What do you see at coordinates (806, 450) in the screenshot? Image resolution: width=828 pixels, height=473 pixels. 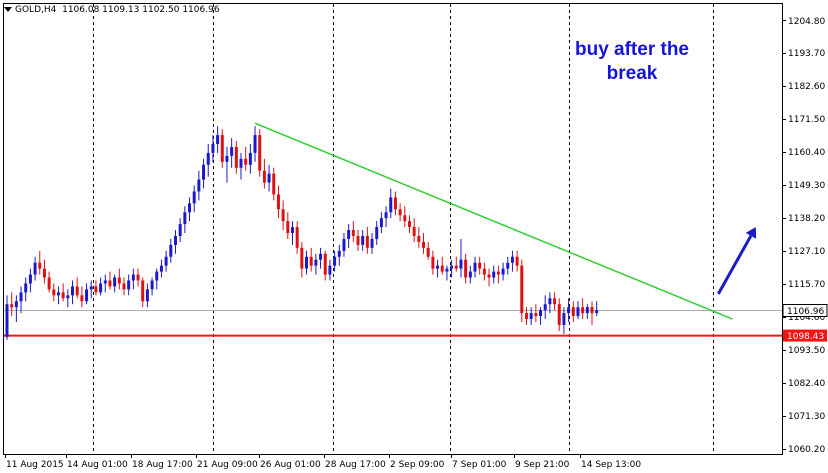 I see `y-tick-label: 1060.20` at bounding box center [806, 450].